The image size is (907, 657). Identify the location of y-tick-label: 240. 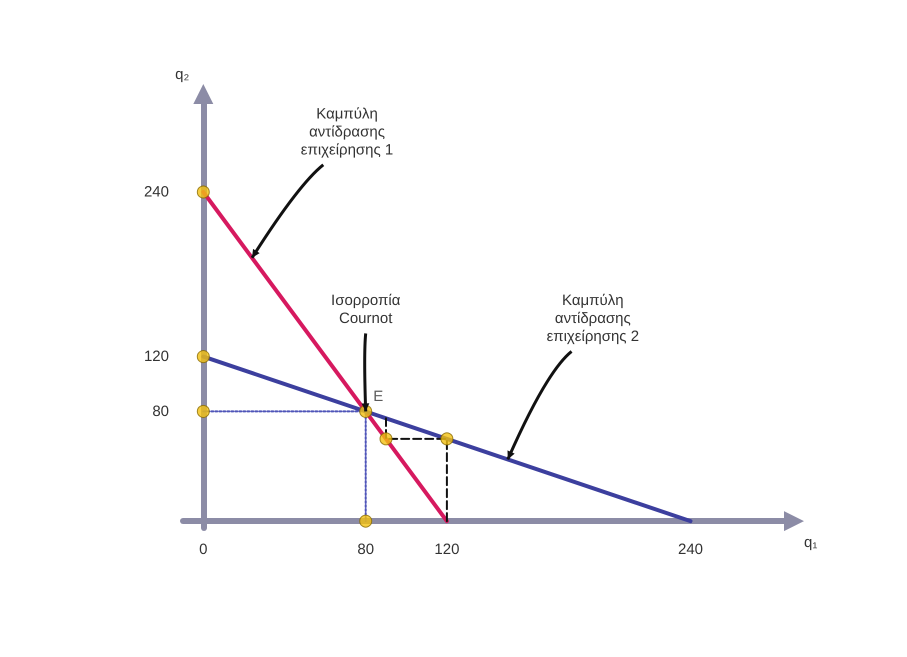
(156, 192).